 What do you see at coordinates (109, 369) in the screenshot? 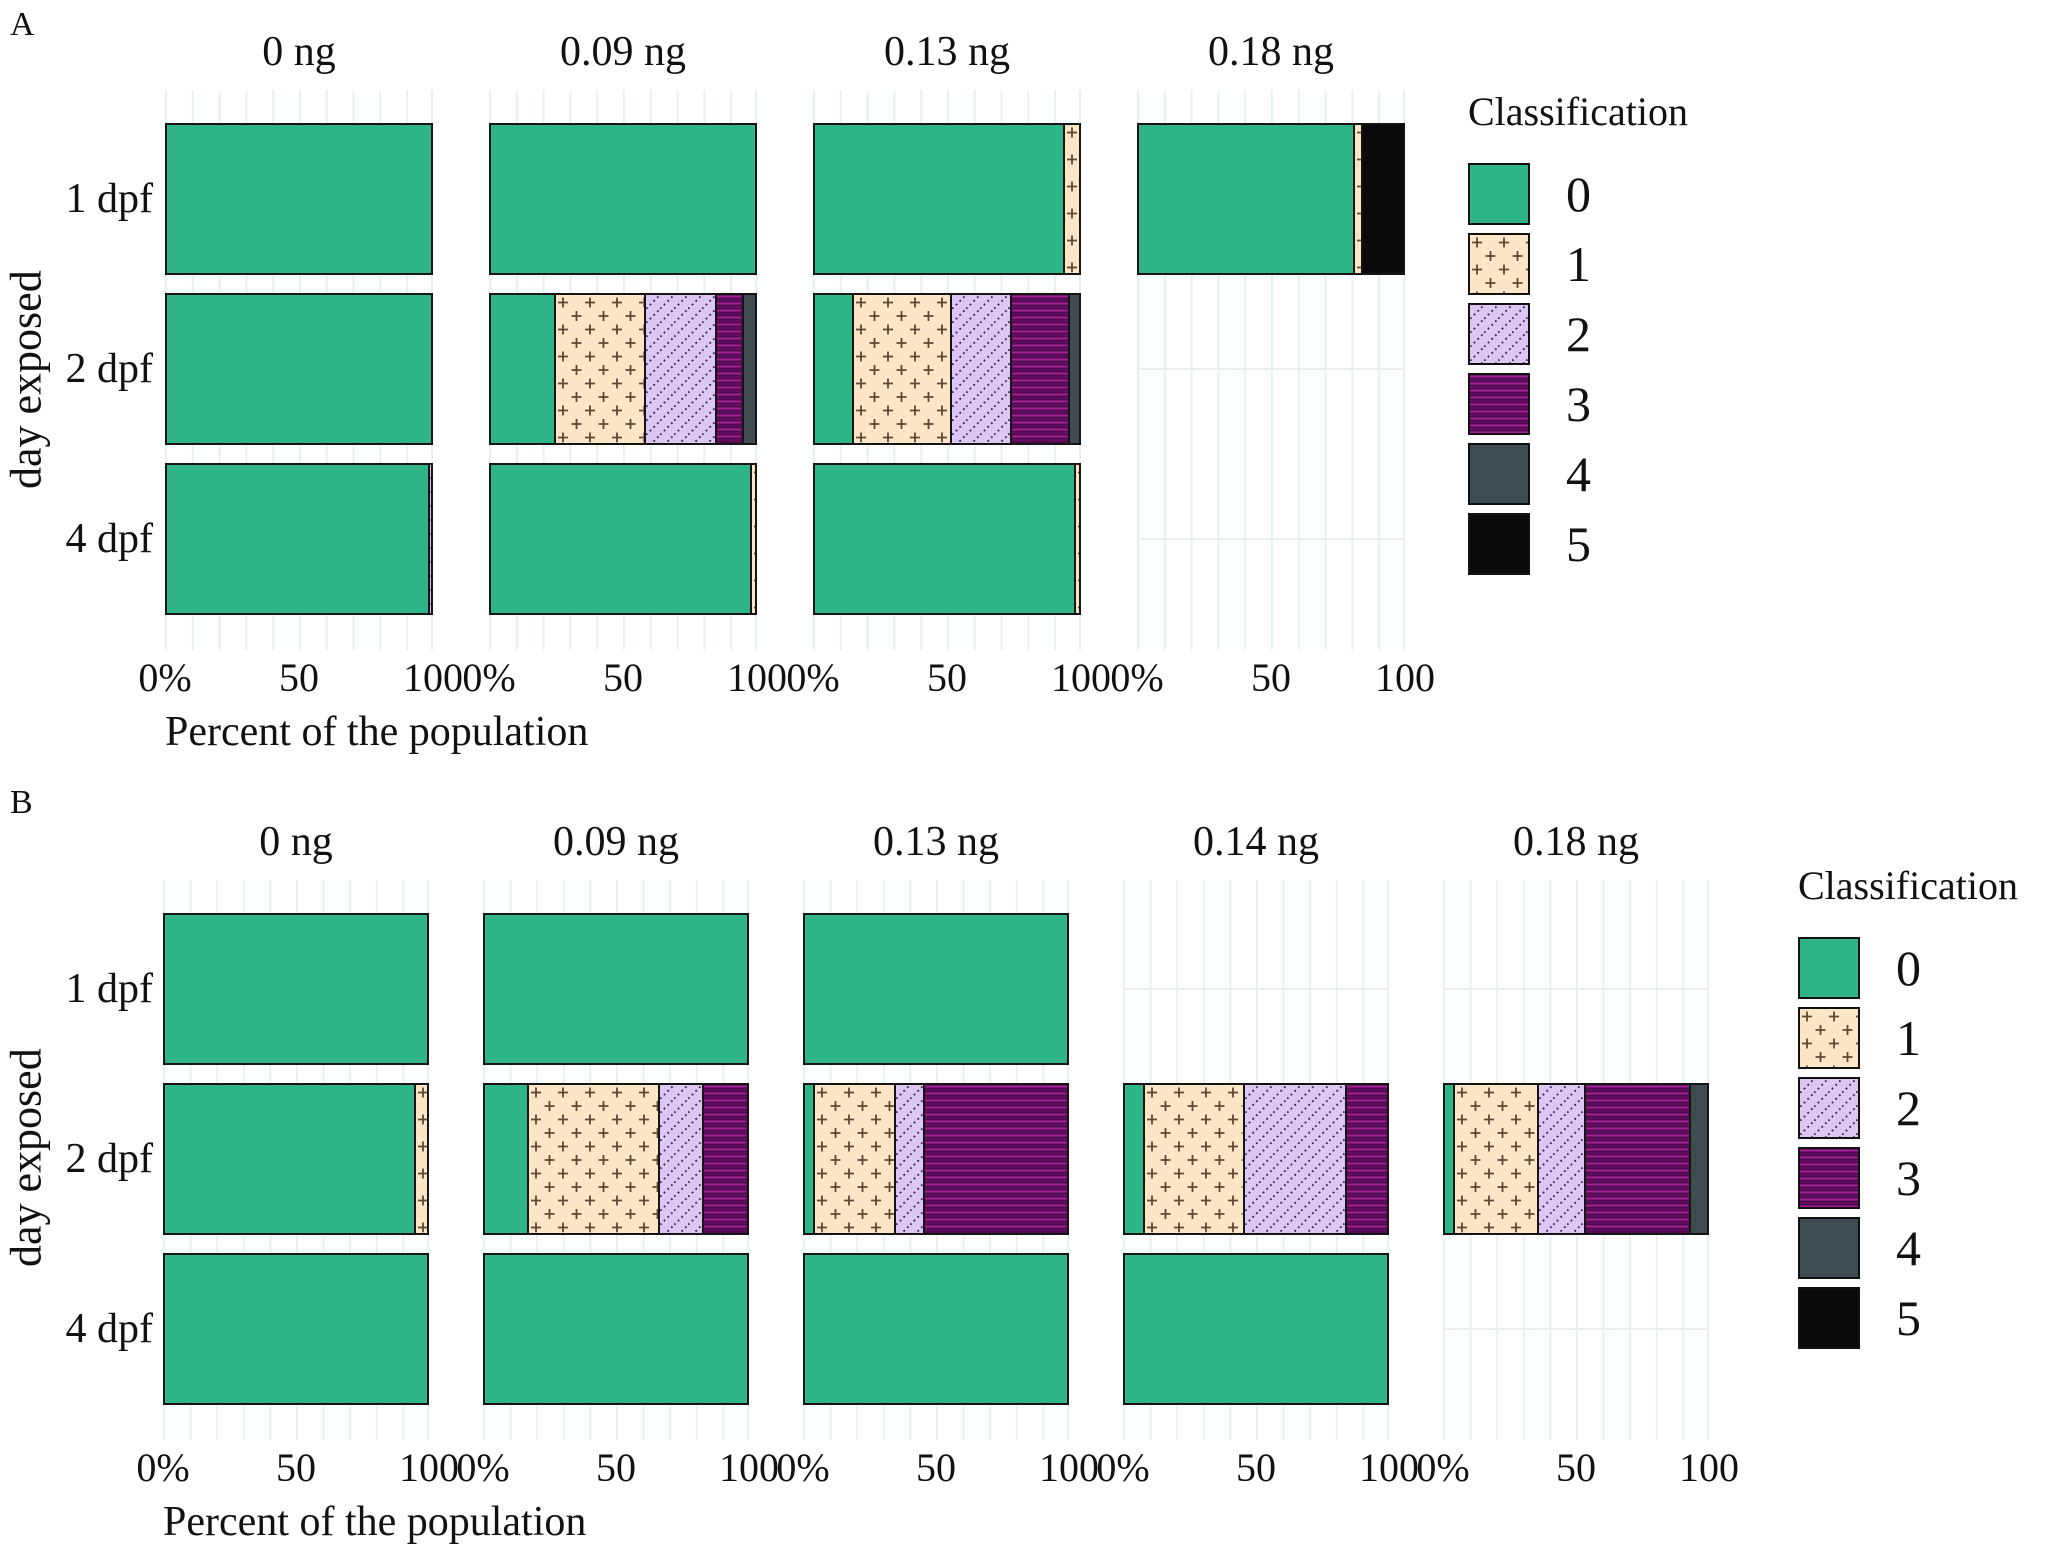
I see `y-category-label: 2 dpf` at bounding box center [109, 369].